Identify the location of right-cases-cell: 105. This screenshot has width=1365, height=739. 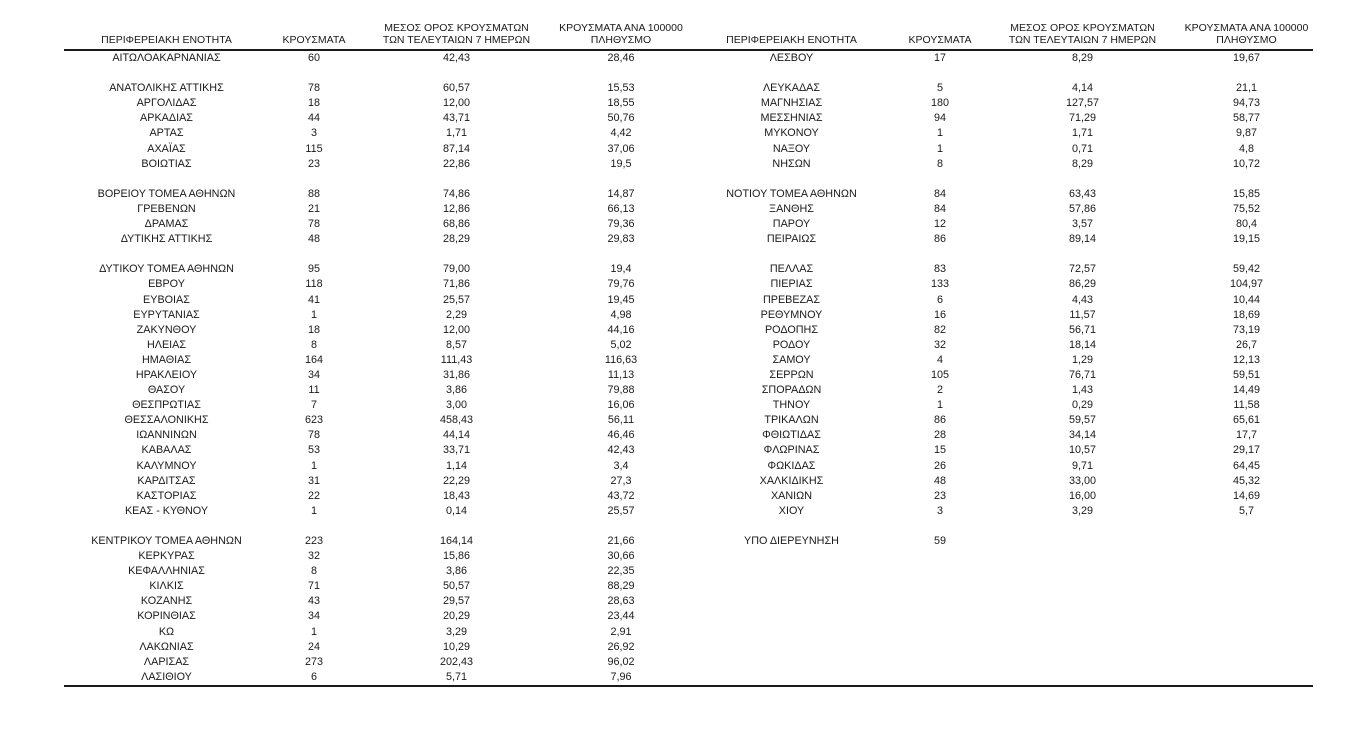
(939, 374).